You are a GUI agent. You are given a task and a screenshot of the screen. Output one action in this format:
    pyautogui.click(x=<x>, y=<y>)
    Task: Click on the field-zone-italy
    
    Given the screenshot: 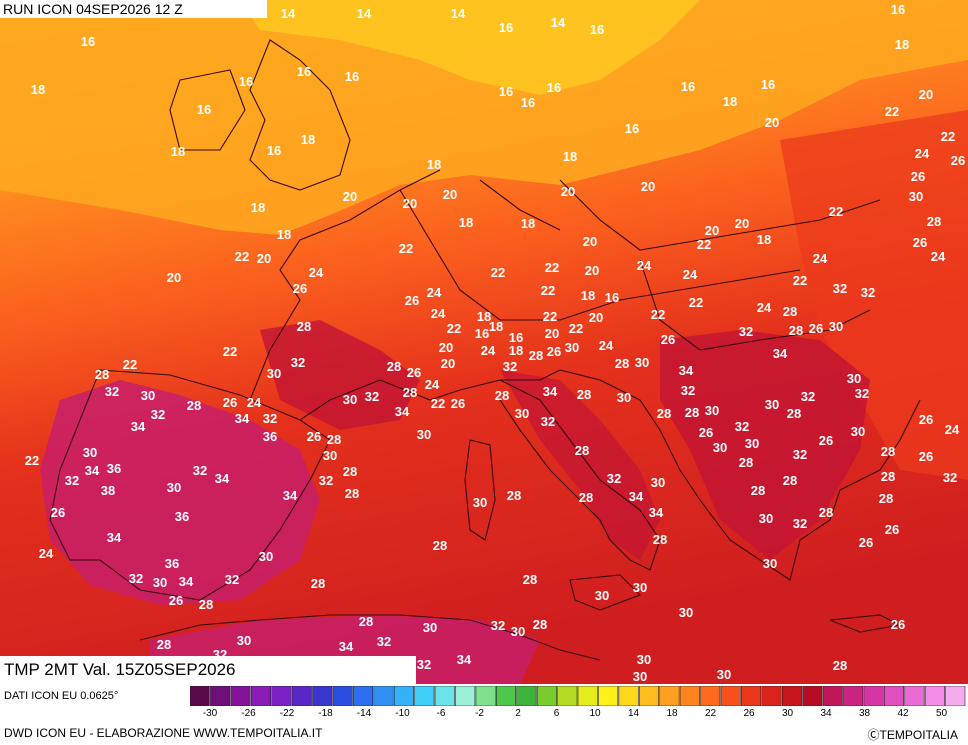 What is the action you would take?
    pyautogui.click(x=580, y=465)
    